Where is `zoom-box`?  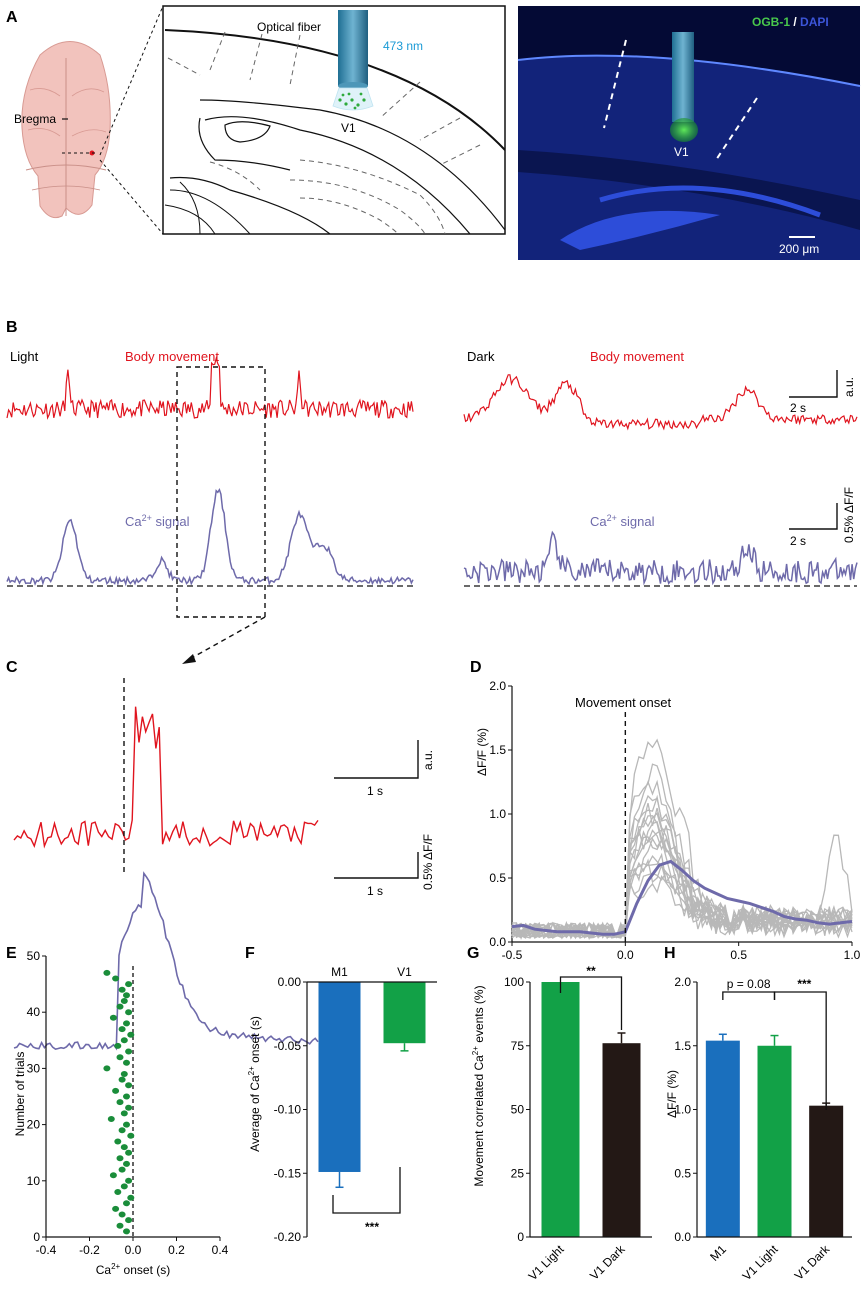 zoom-box is located at coordinates (221, 492).